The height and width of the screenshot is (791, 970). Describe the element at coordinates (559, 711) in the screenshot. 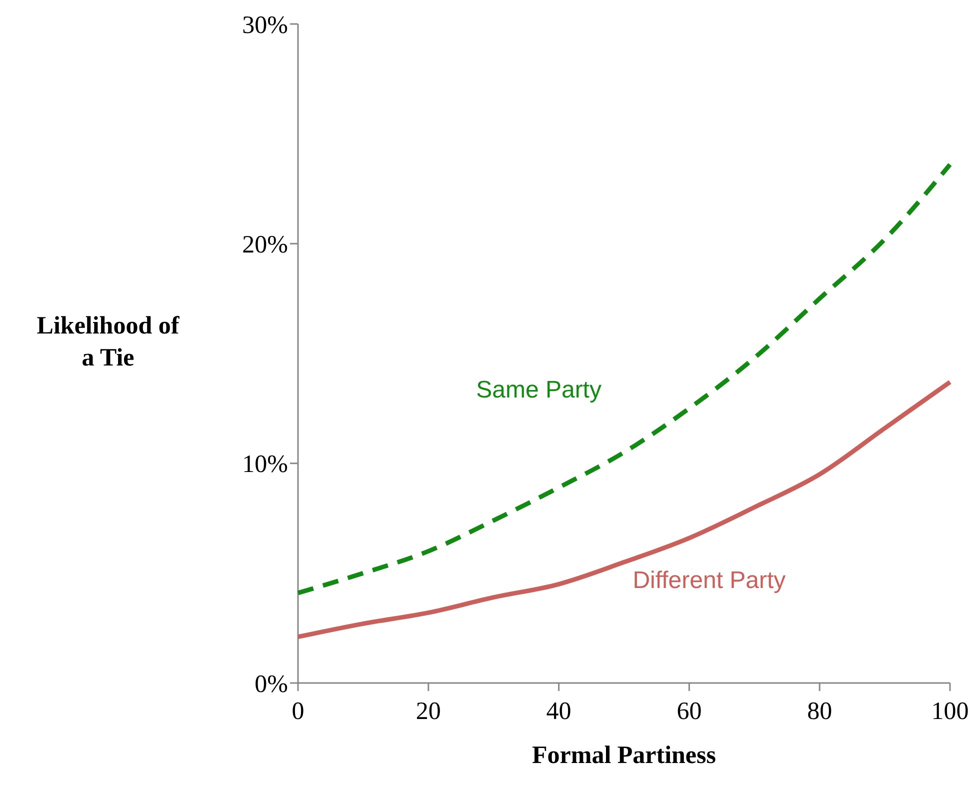

I see `x-tick-label: 40` at that location.